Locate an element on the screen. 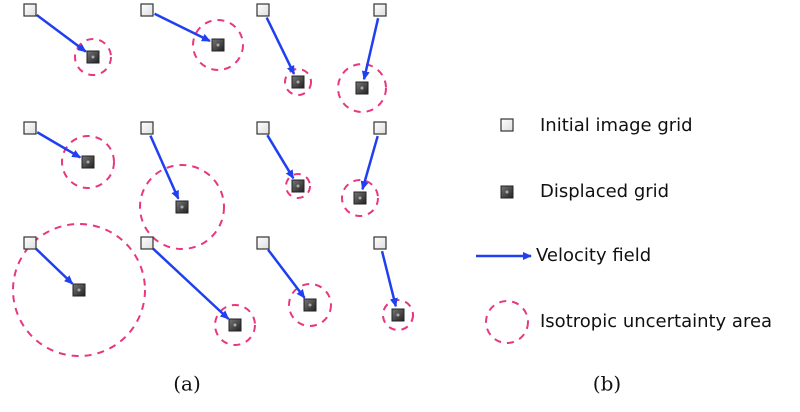  legend-label: Isotropic uncertainty area is located at coordinates (656, 321).